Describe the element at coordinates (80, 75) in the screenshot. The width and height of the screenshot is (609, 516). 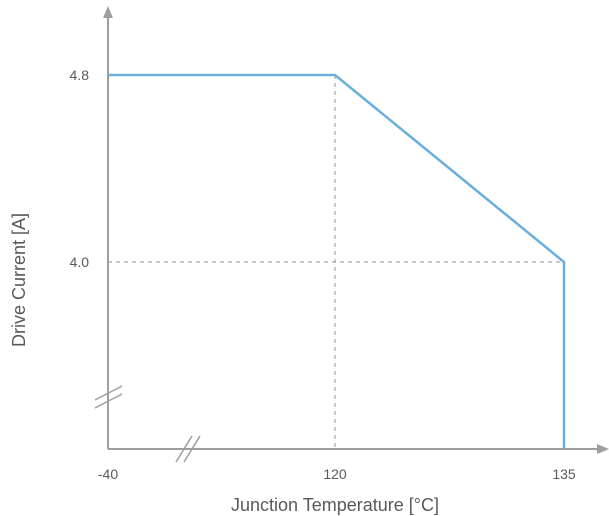
I see `y-tick-label: 4.8` at that location.